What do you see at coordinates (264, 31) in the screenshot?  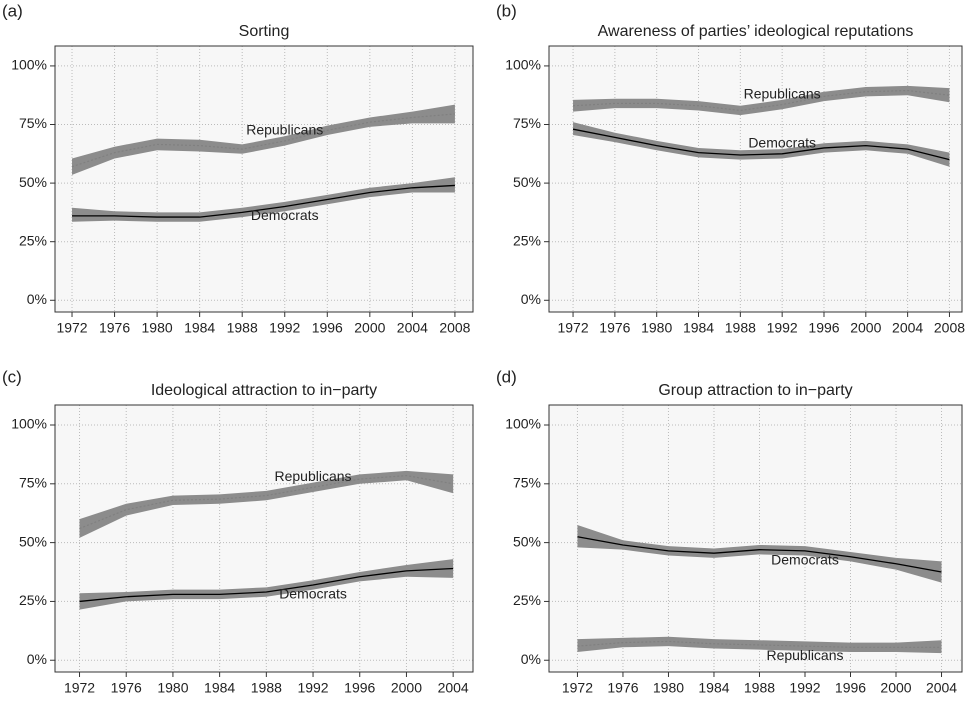 I see `chart-title: Sorting` at bounding box center [264, 31].